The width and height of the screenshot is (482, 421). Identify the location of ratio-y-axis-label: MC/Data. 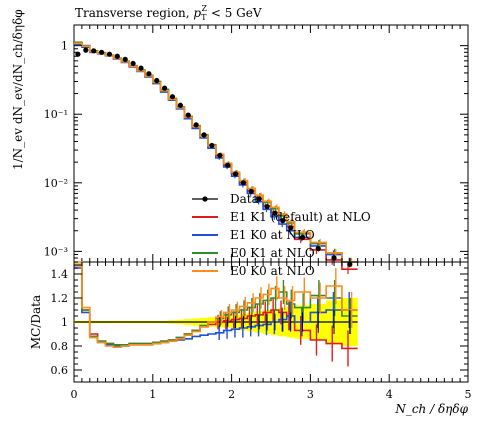
(36, 322).